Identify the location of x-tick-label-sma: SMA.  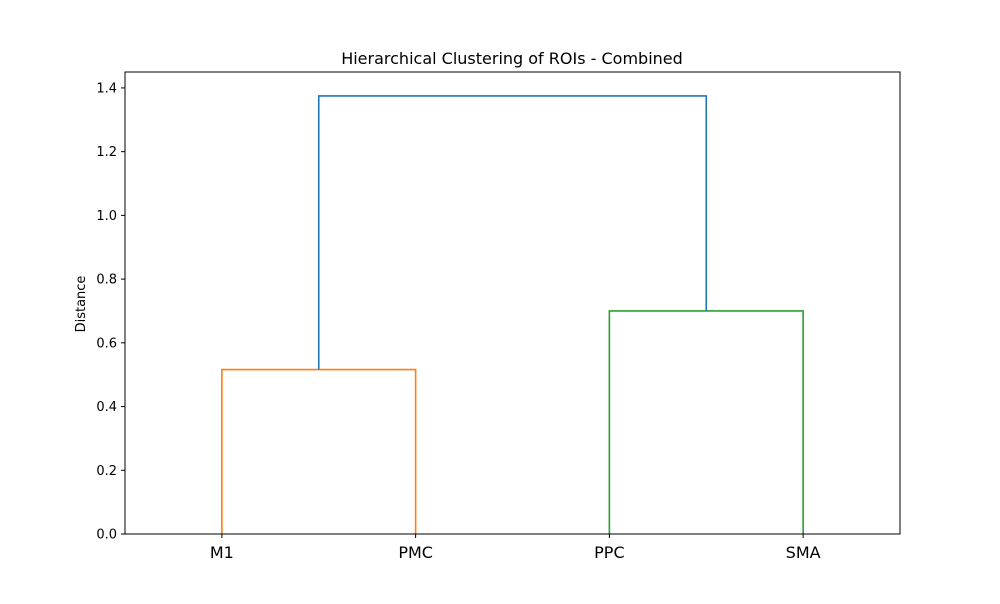
(803, 552).